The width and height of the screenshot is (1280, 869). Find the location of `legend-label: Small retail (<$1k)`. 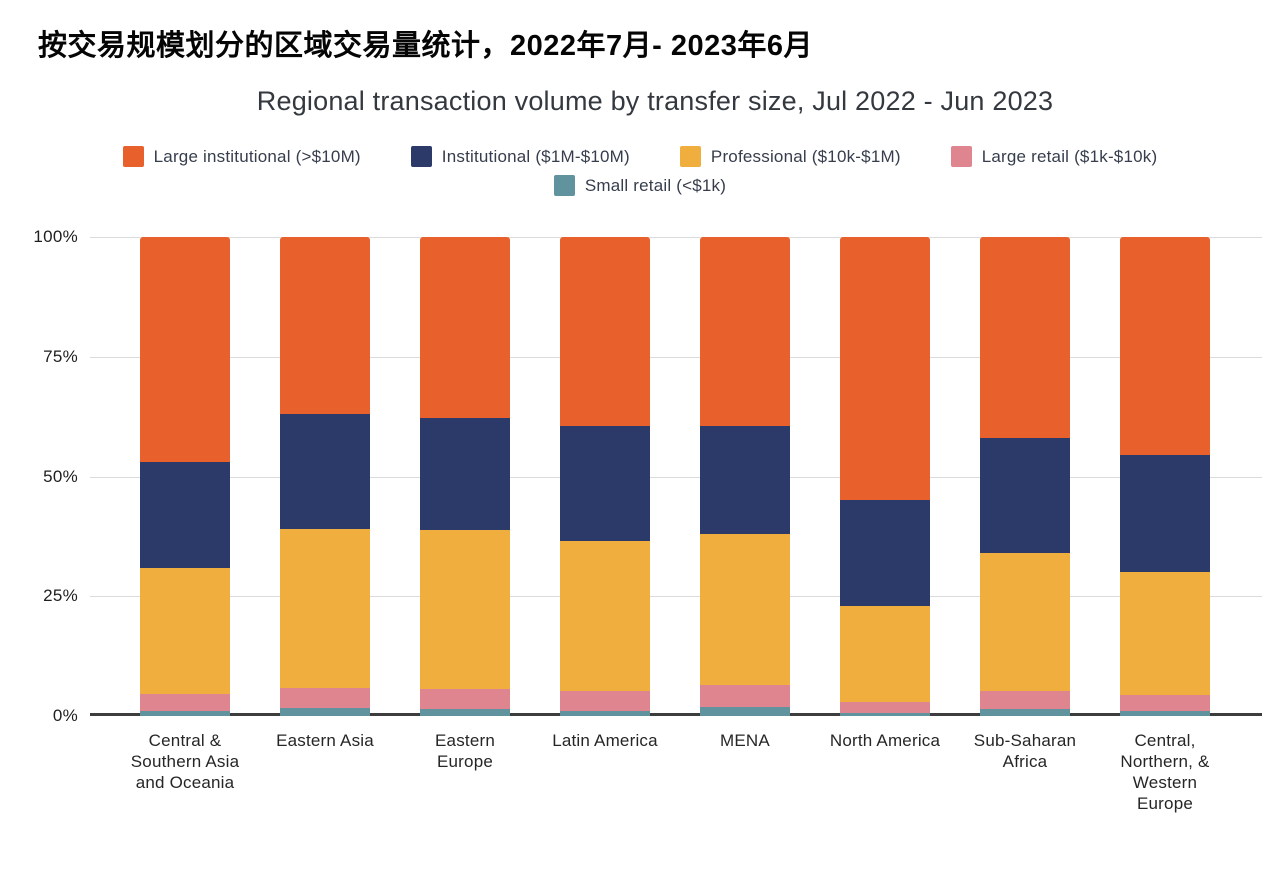

legend-label: Small retail (<$1k) is located at coordinates (655, 185).